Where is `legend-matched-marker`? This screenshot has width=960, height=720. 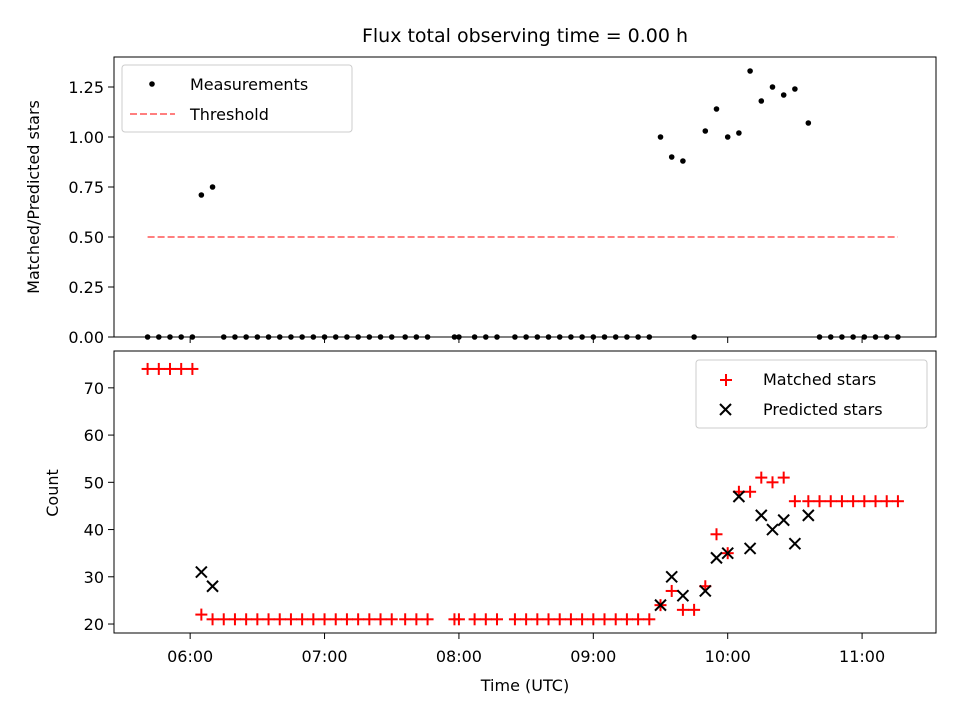
legend-matched-marker is located at coordinates (726, 380).